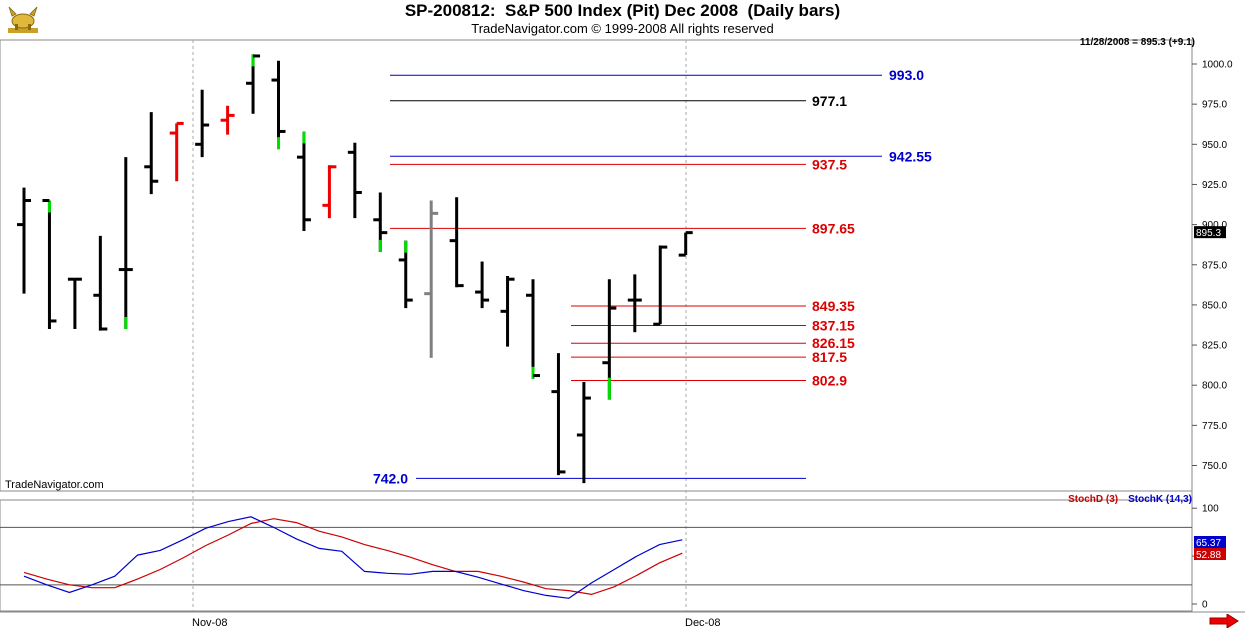 The image size is (1245, 631). Describe the element at coordinates (1160, 499) in the screenshot. I see `stochK-legend: StochK (14,3)` at that location.